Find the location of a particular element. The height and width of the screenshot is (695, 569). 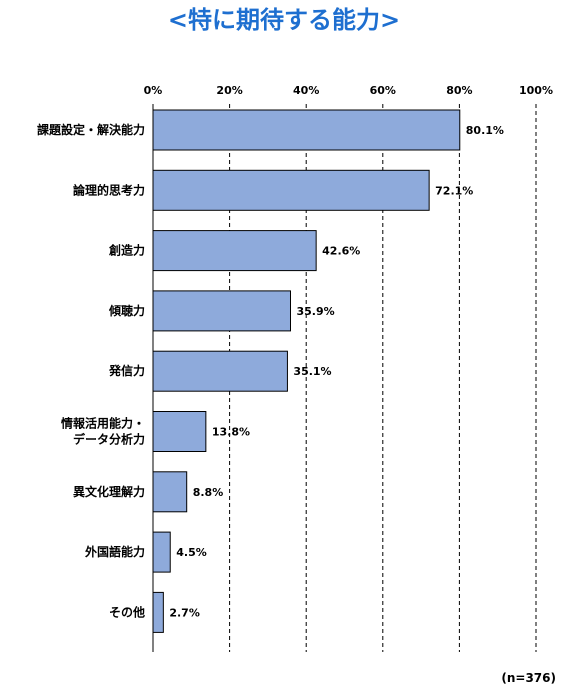

data-label: 4.5% is located at coordinates (191, 552).